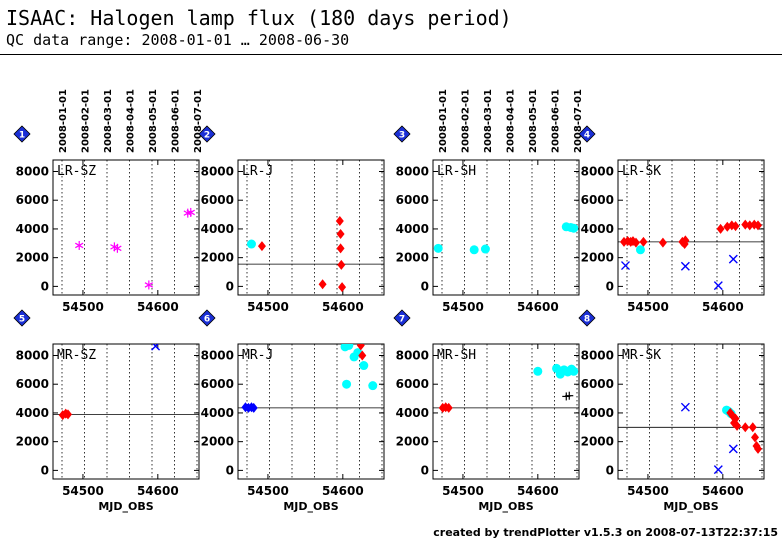 The image size is (782, 542). Describe the element at coordinates (257, 171) in the screenshot. I see `panel-title: LR-J` at that location.